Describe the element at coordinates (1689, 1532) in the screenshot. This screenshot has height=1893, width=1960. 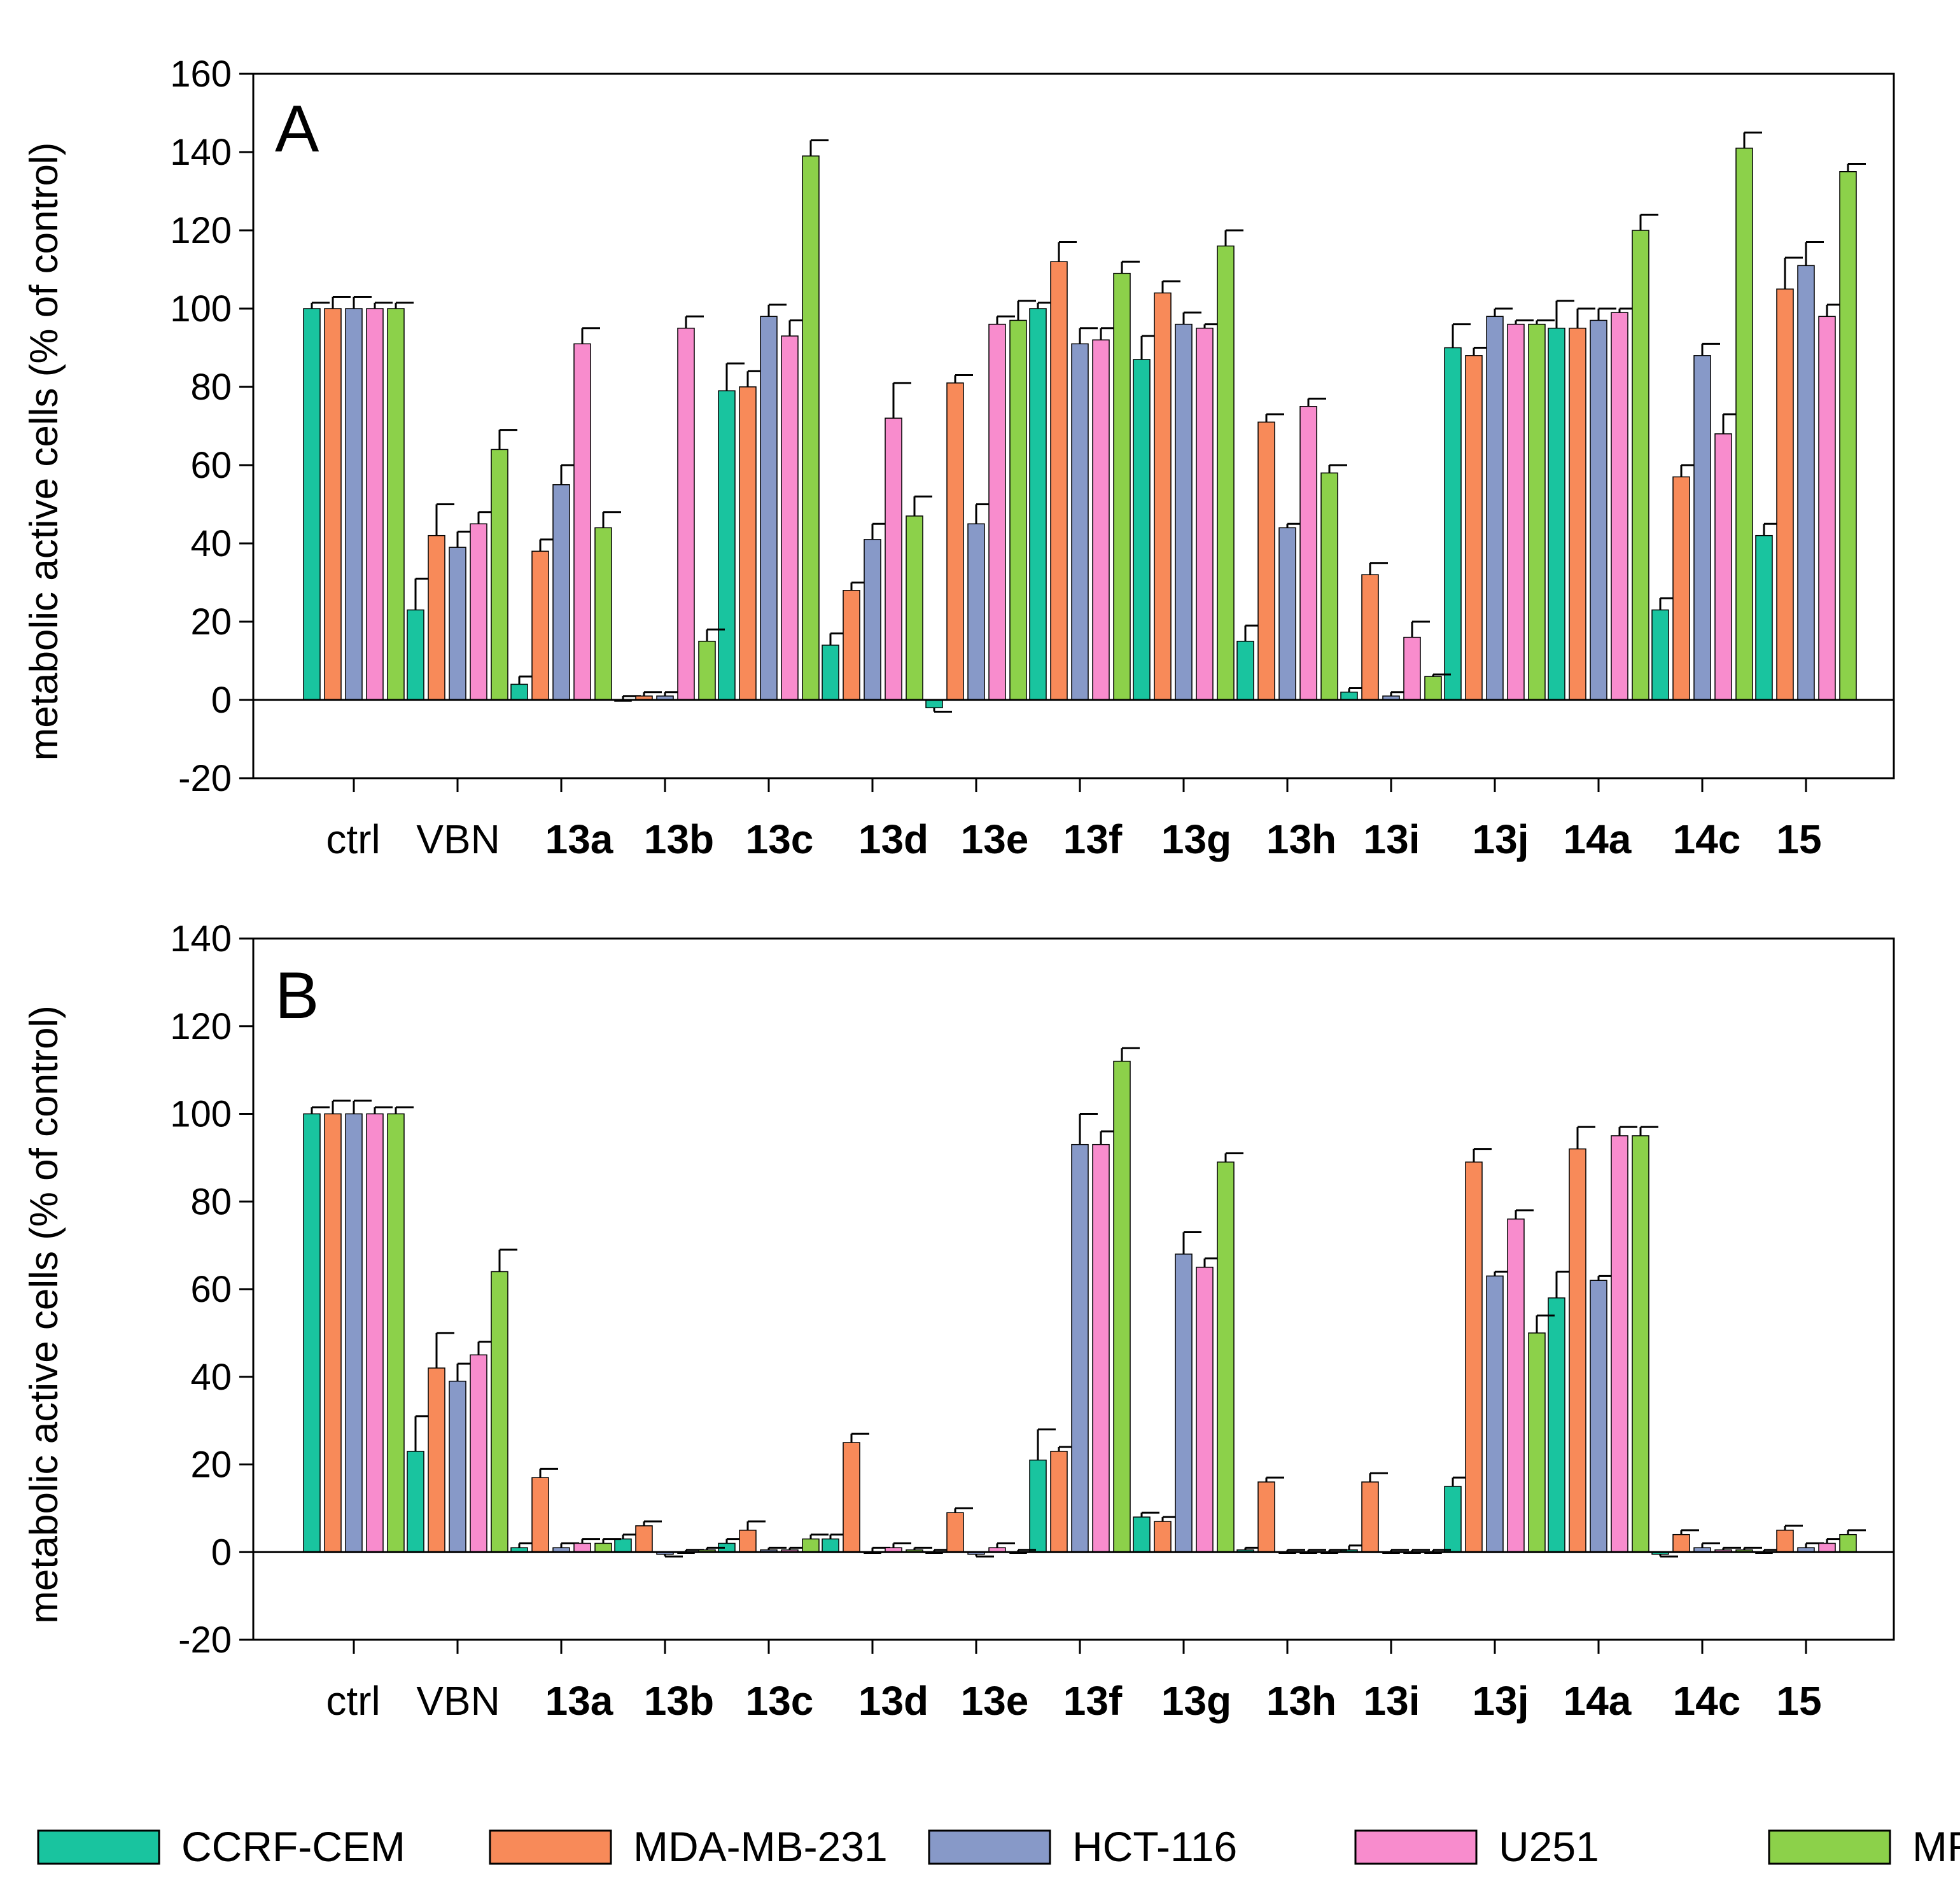
I see `error-bar-mda-mb-231-14c` at that location.